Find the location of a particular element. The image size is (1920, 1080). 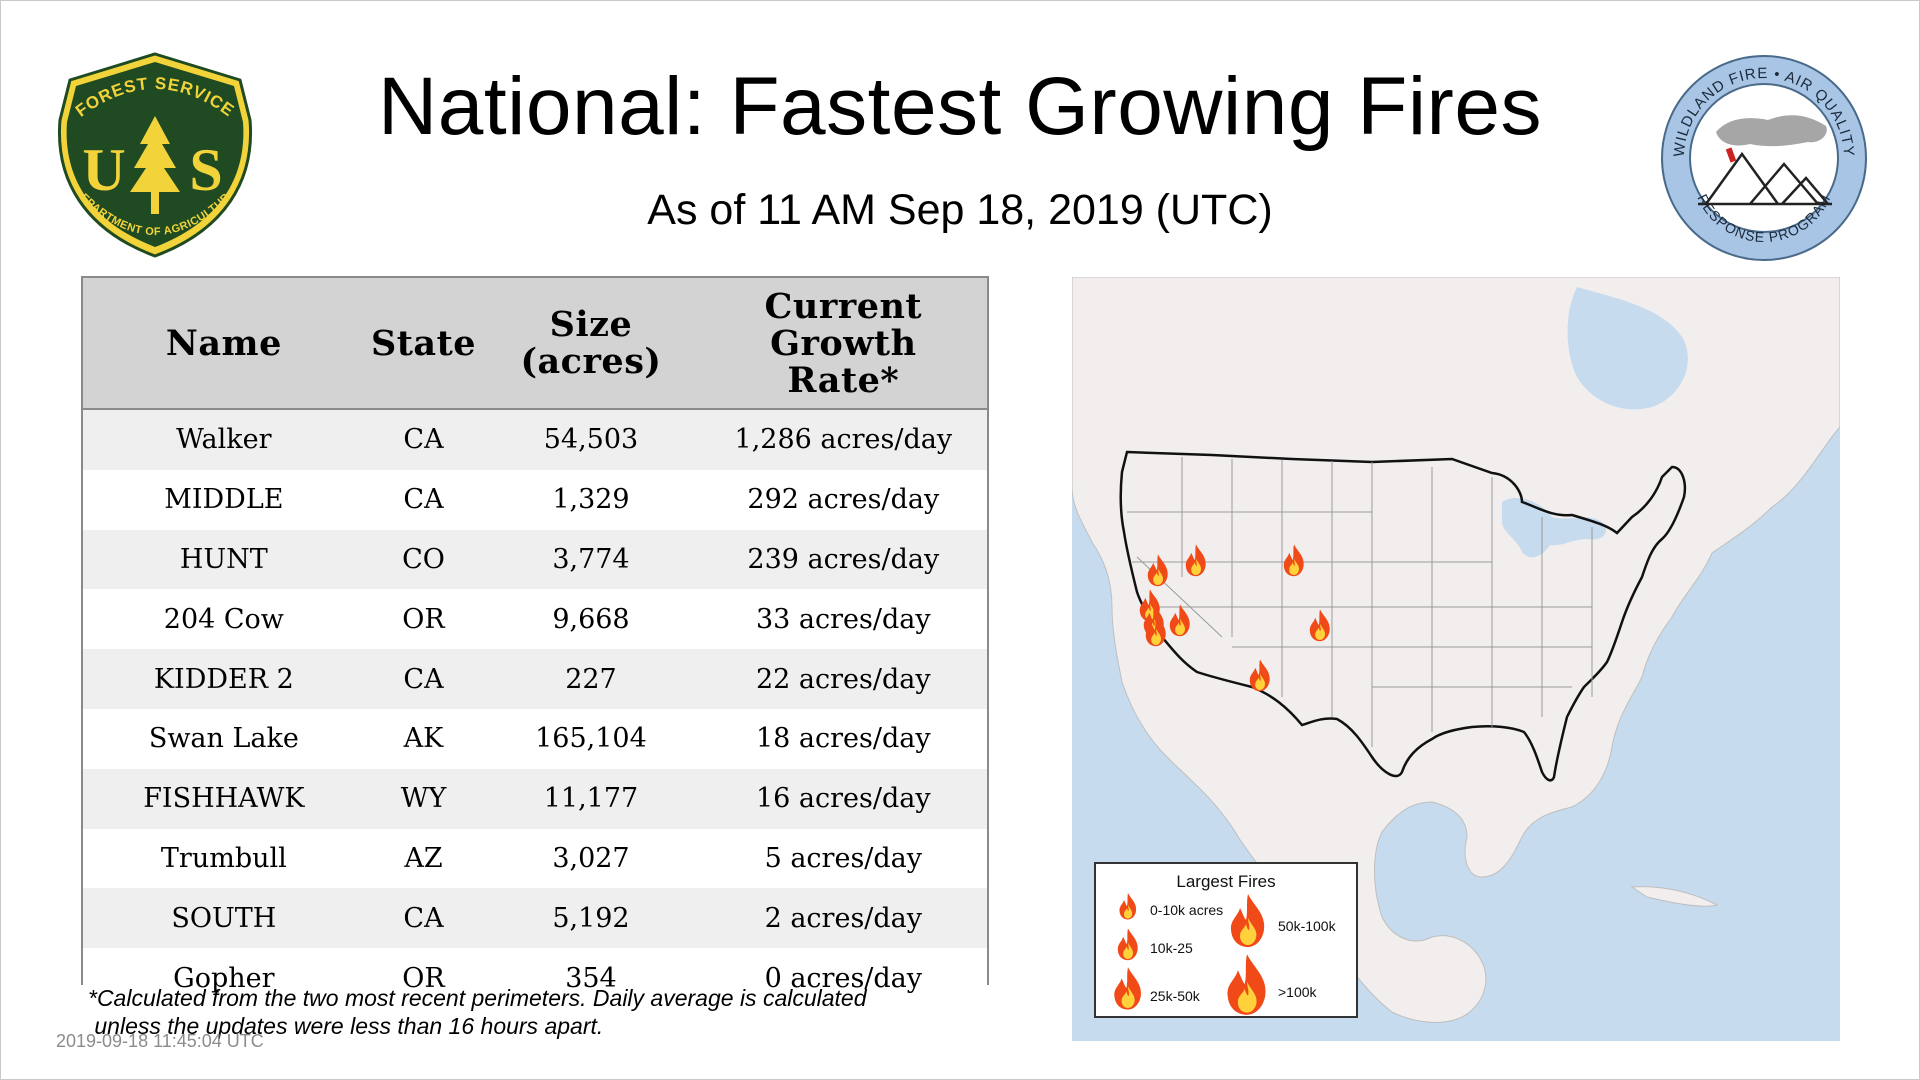

cell-name: FISHHAWK is located at coordinates (224, 798).